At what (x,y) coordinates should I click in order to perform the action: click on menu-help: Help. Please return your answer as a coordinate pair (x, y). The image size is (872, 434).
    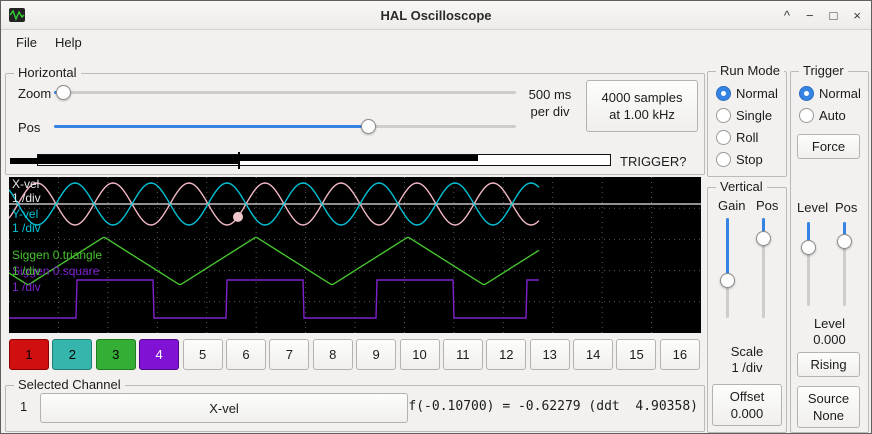
    Looking at the image, I should click on (68, 42).